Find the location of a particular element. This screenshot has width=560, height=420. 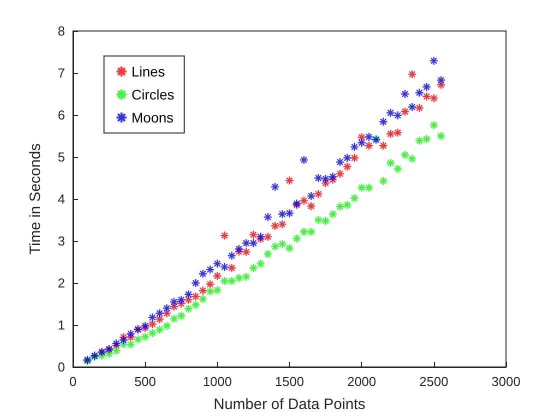

y-tick-label: 3 is located at coordinates (61, 241).